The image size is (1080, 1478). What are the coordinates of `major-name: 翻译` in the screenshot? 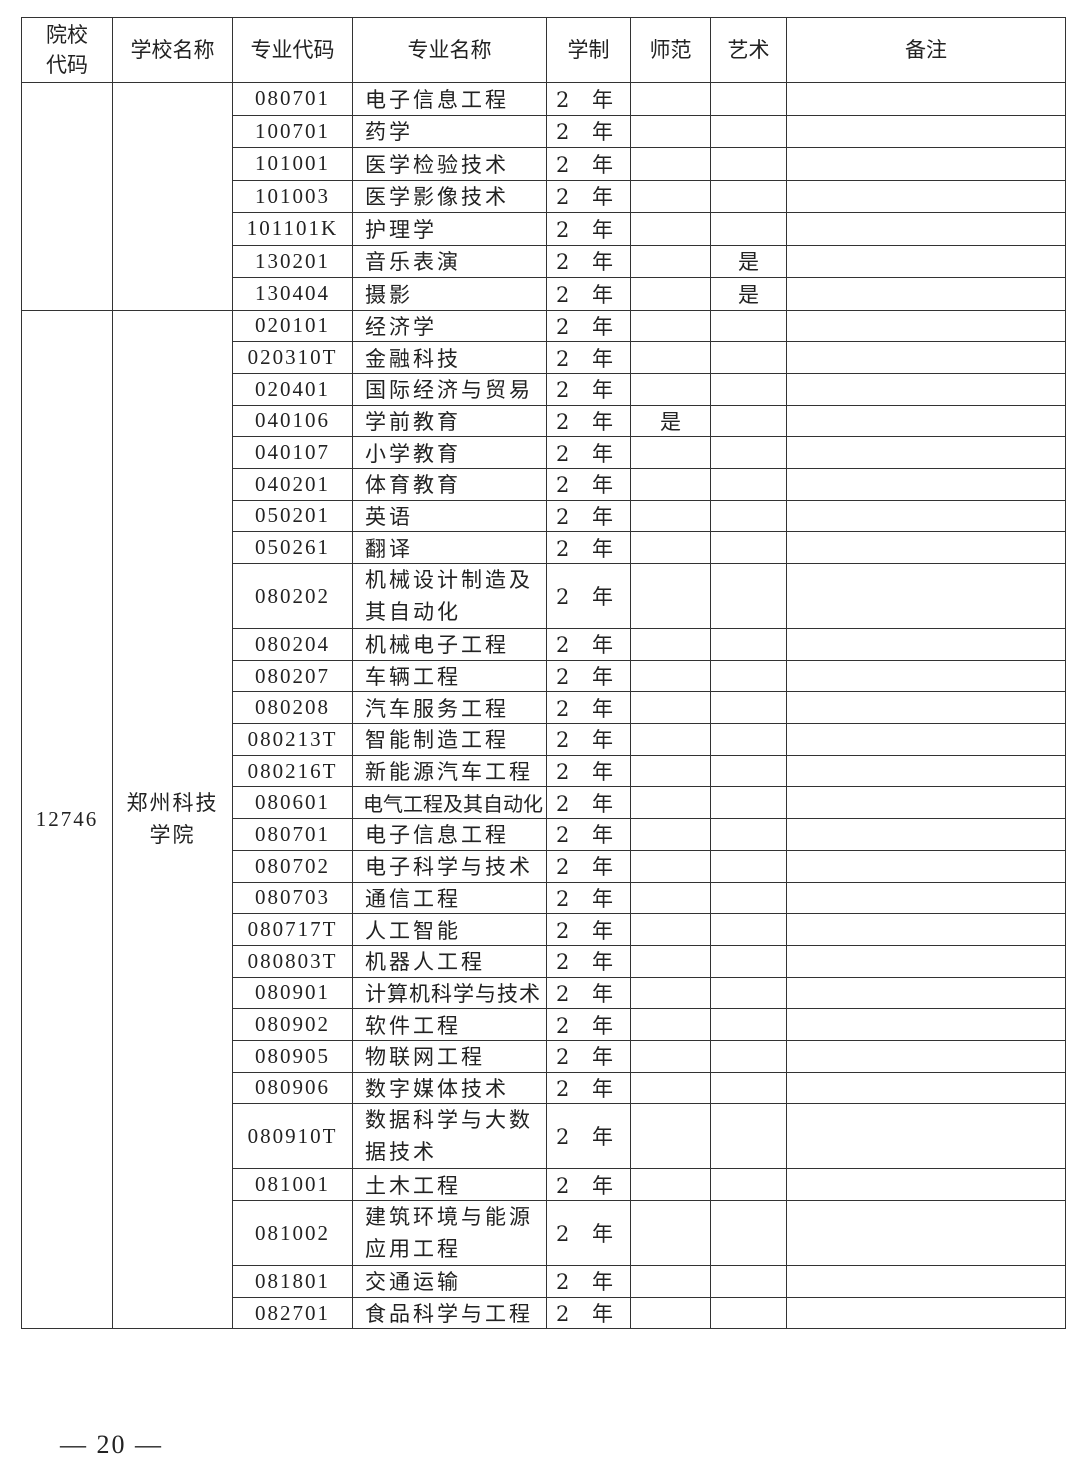 It's located at (449, 547).